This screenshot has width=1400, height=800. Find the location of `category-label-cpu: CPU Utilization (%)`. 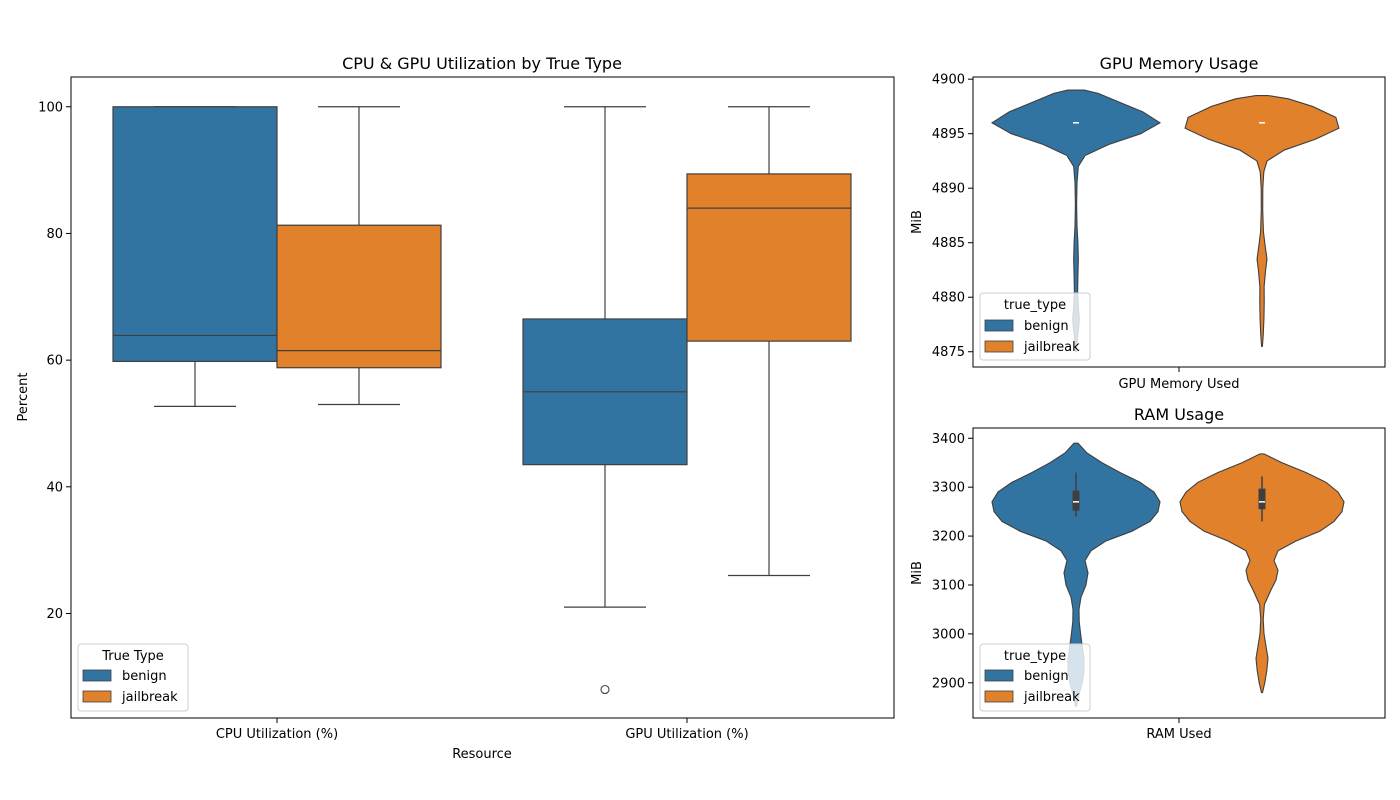

category-label-cpu: CPU Utilization (%) is located at coordinates (277, 734).